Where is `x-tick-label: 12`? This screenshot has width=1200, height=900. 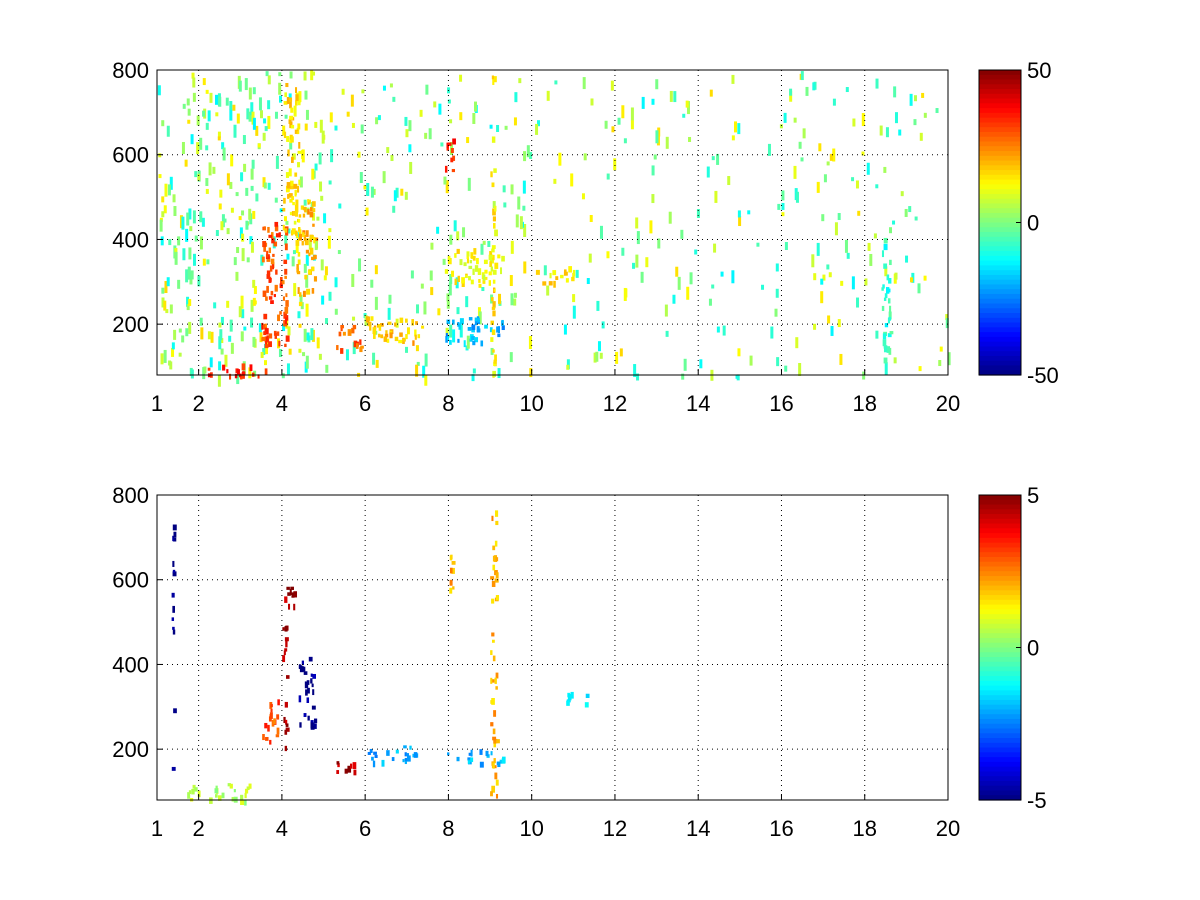
x-tick-label: 12 is located at coordinates (615, 403).